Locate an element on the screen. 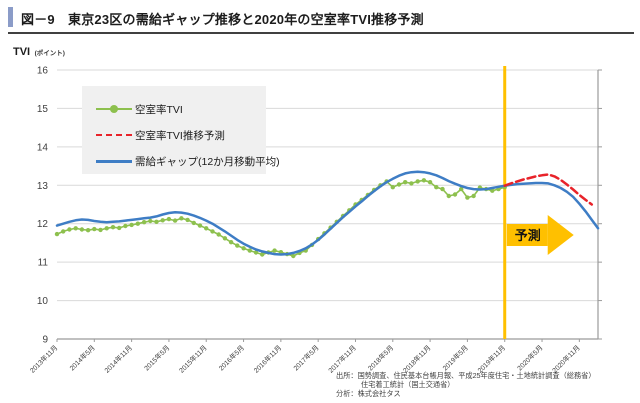 Image resolution: width=640 pixels, height=403 pixels. x-tick-label: 2016年11月 is located at coordinates (268, 359).